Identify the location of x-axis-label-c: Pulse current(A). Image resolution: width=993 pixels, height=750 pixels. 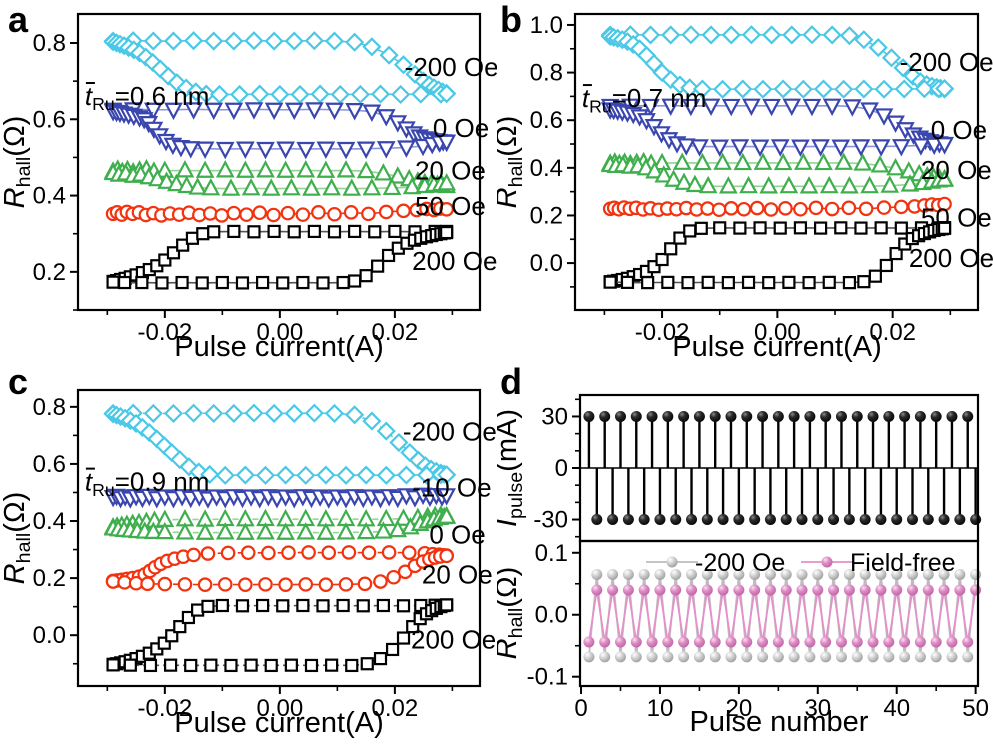
(279, 723).